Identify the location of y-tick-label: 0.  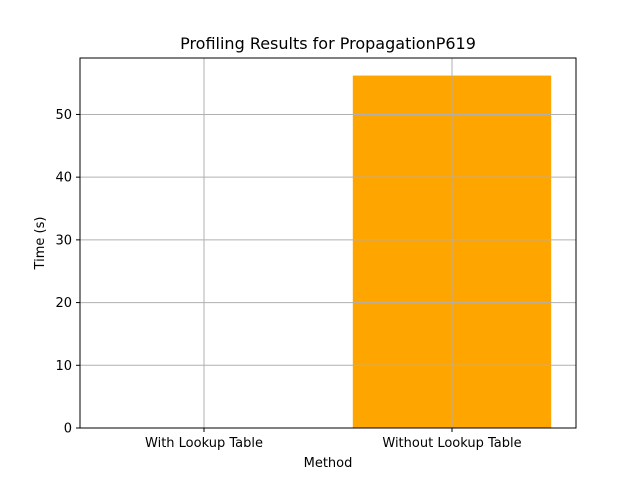
(68, 429).